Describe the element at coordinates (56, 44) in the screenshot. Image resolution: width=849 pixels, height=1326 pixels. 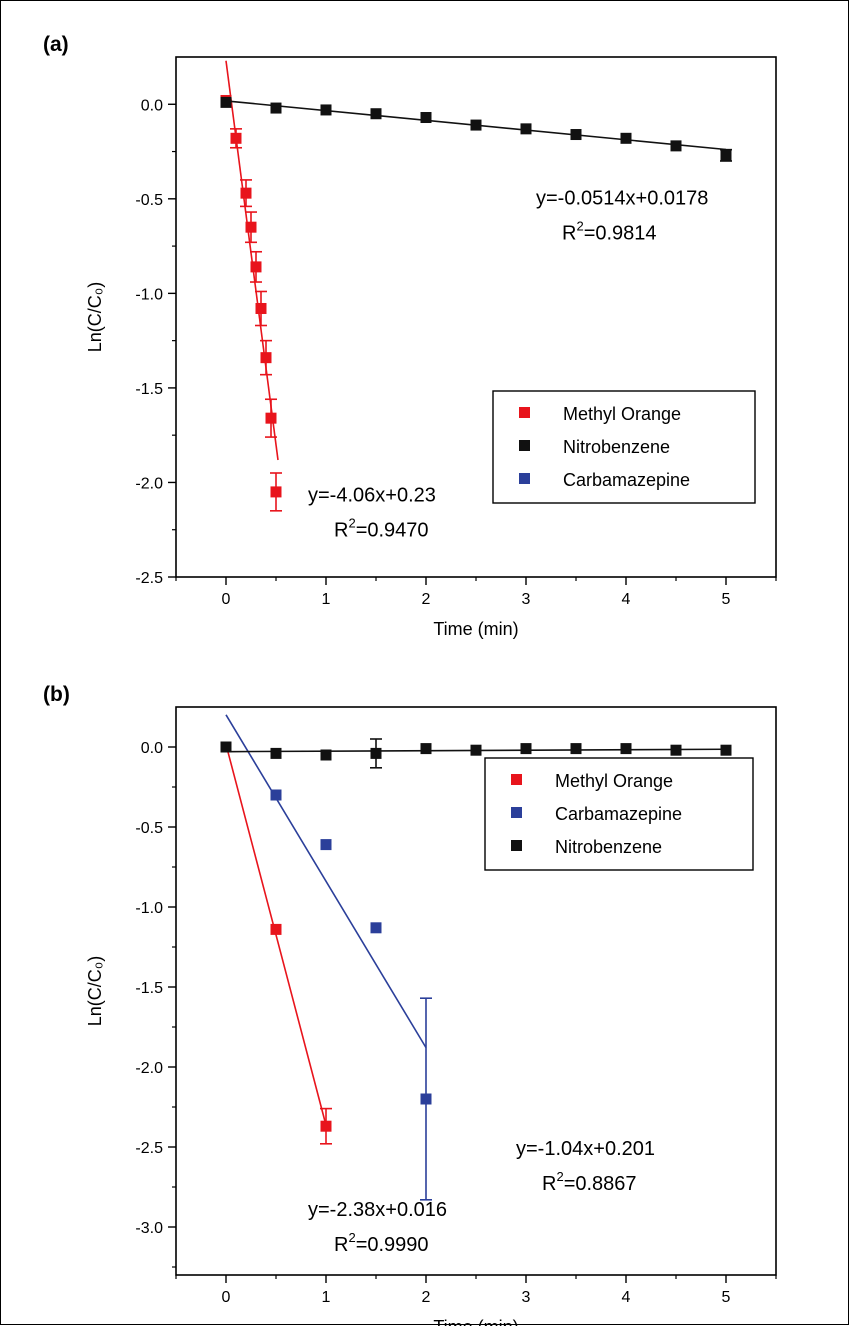
I see `panel-label: (a)` at that location.